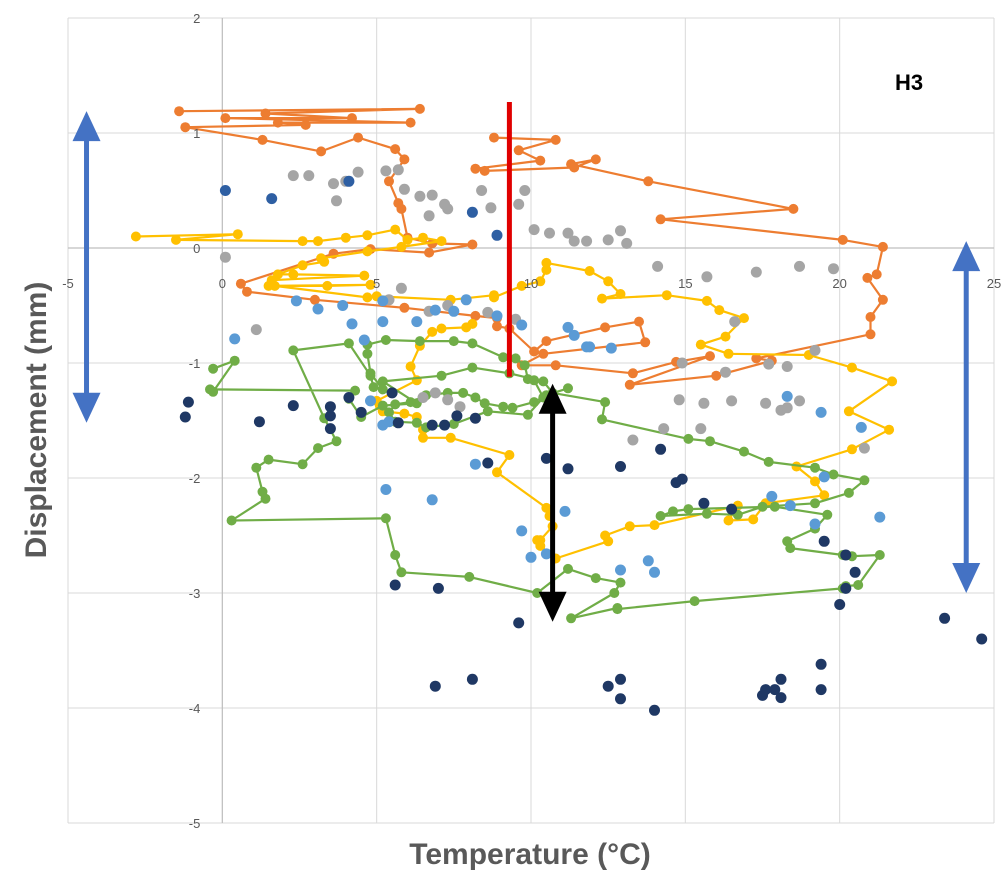 Image resolution: width=1002 pixels, height=872 pixels. I want to click on x-tick-label: 20, so click(839, 283).